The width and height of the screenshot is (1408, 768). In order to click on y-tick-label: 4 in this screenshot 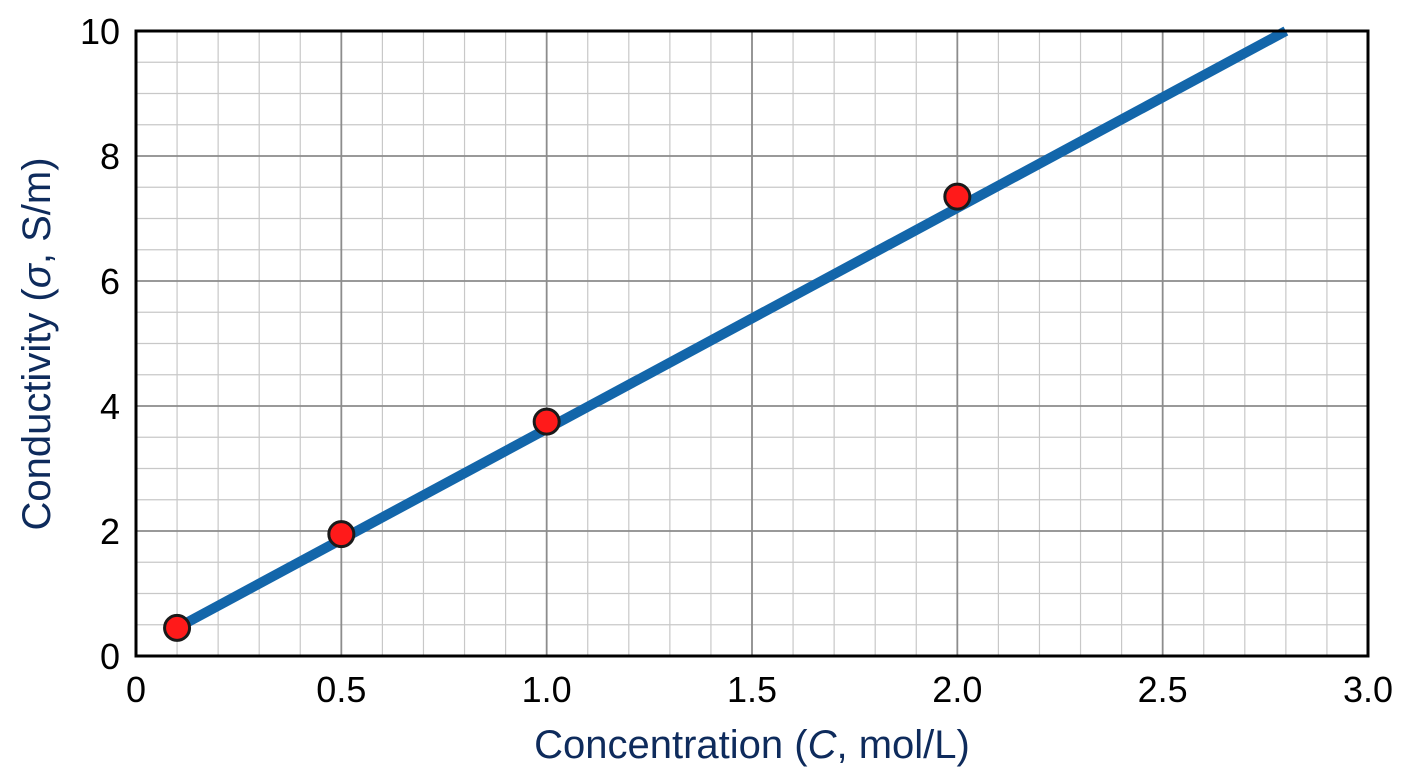, I will do `click(110, 406)`.